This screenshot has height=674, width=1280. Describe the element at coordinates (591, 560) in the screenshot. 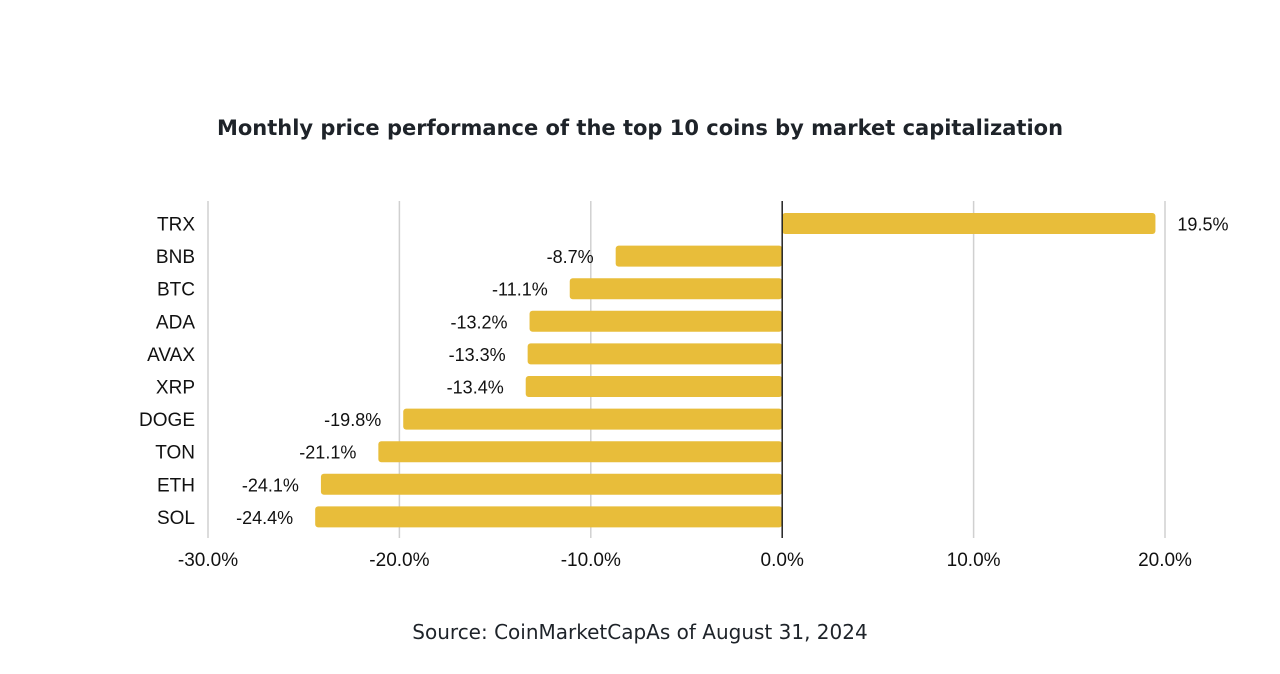

I see `x-tick-label: -10.0%` at that location.